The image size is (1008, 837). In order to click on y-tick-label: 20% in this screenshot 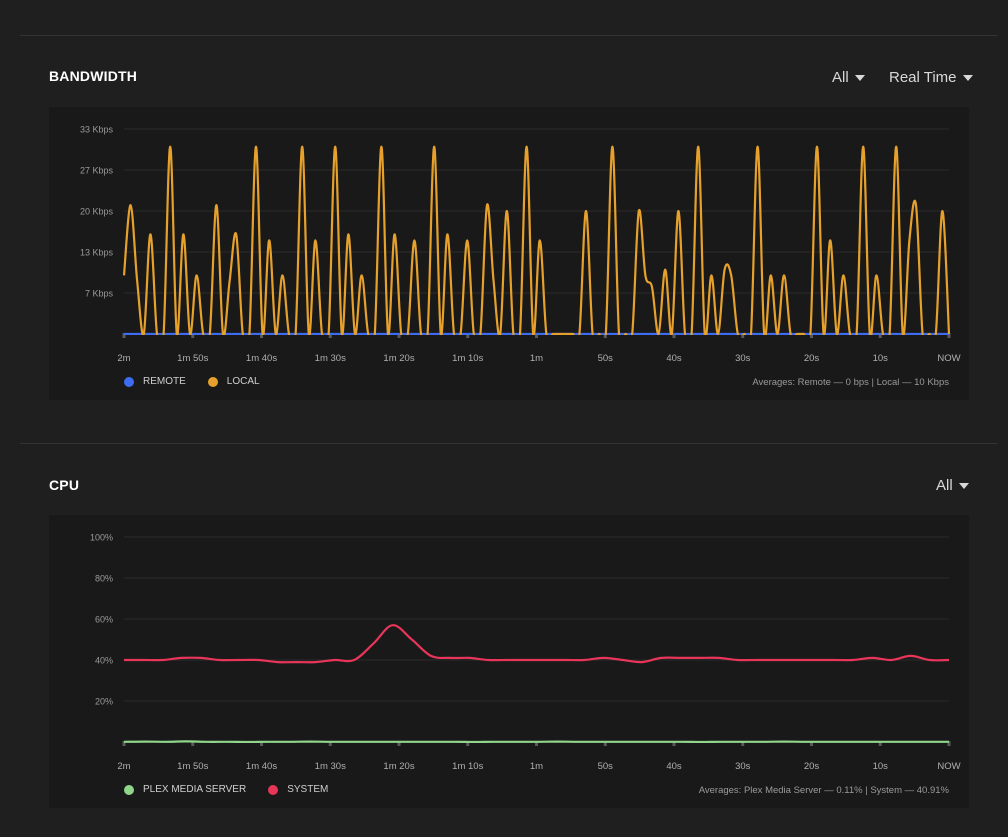, I will do `click(104, 702)`.